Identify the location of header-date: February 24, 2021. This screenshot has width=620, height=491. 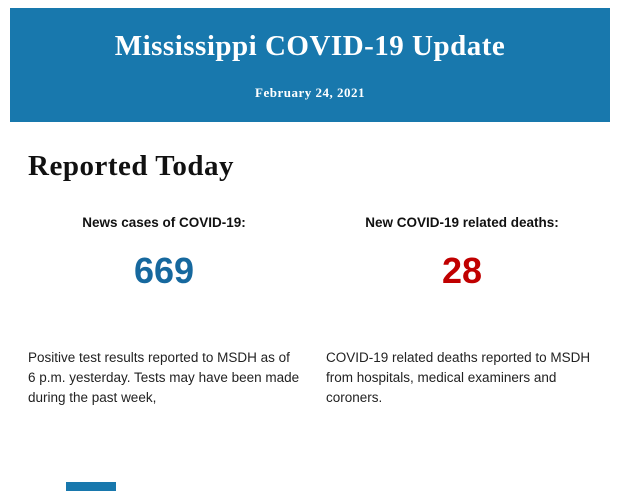
(310, 92).